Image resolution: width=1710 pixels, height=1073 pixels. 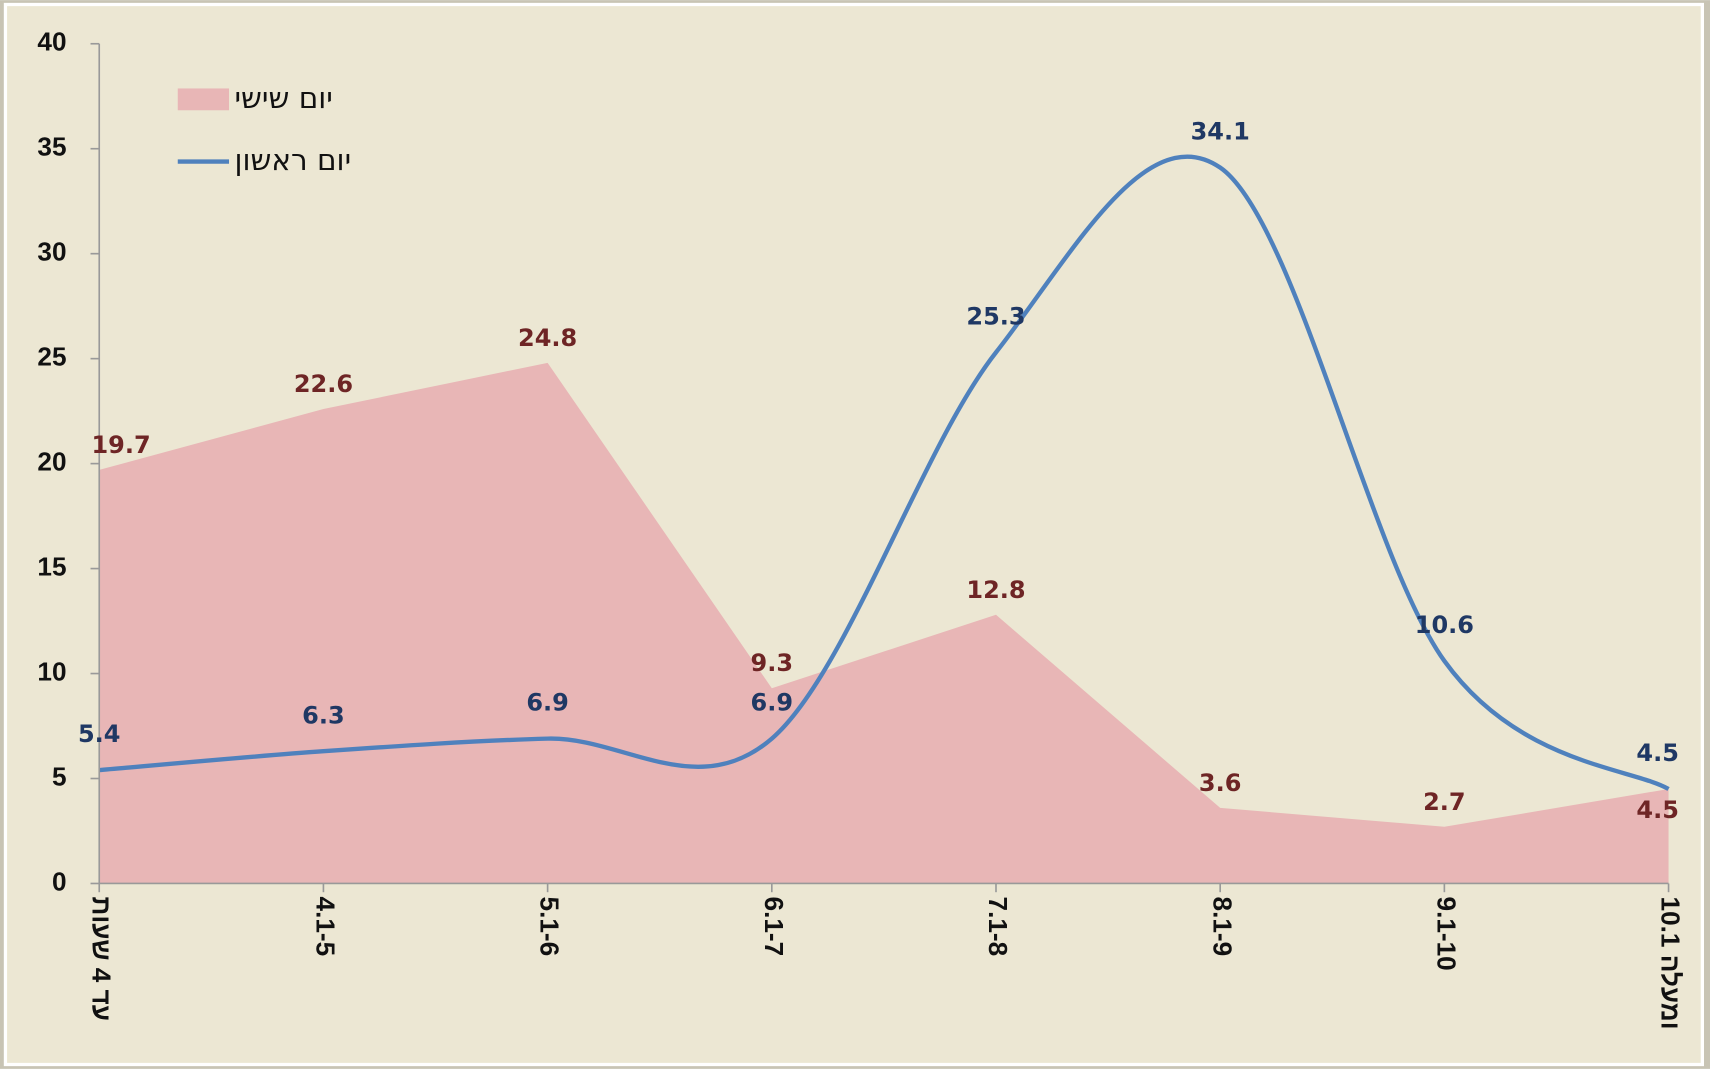 I want to click on y-tick-label: 5, so click(x=59, y=776).